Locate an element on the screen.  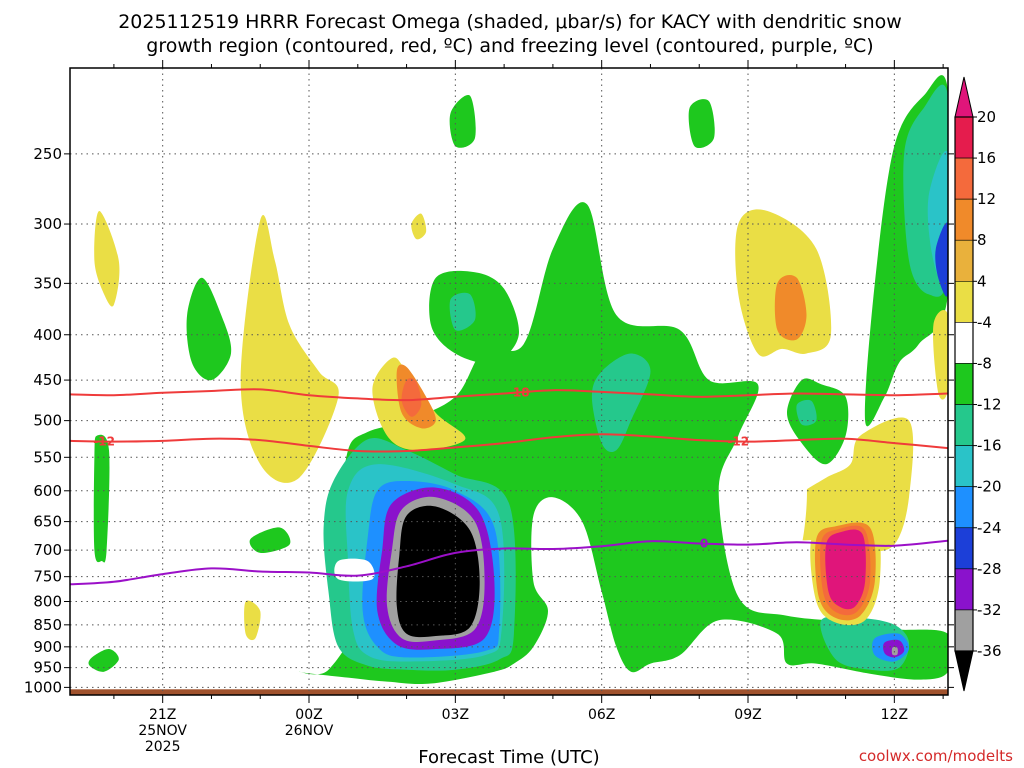
y-tick-label: 550 is located at coordinates (47, 457).